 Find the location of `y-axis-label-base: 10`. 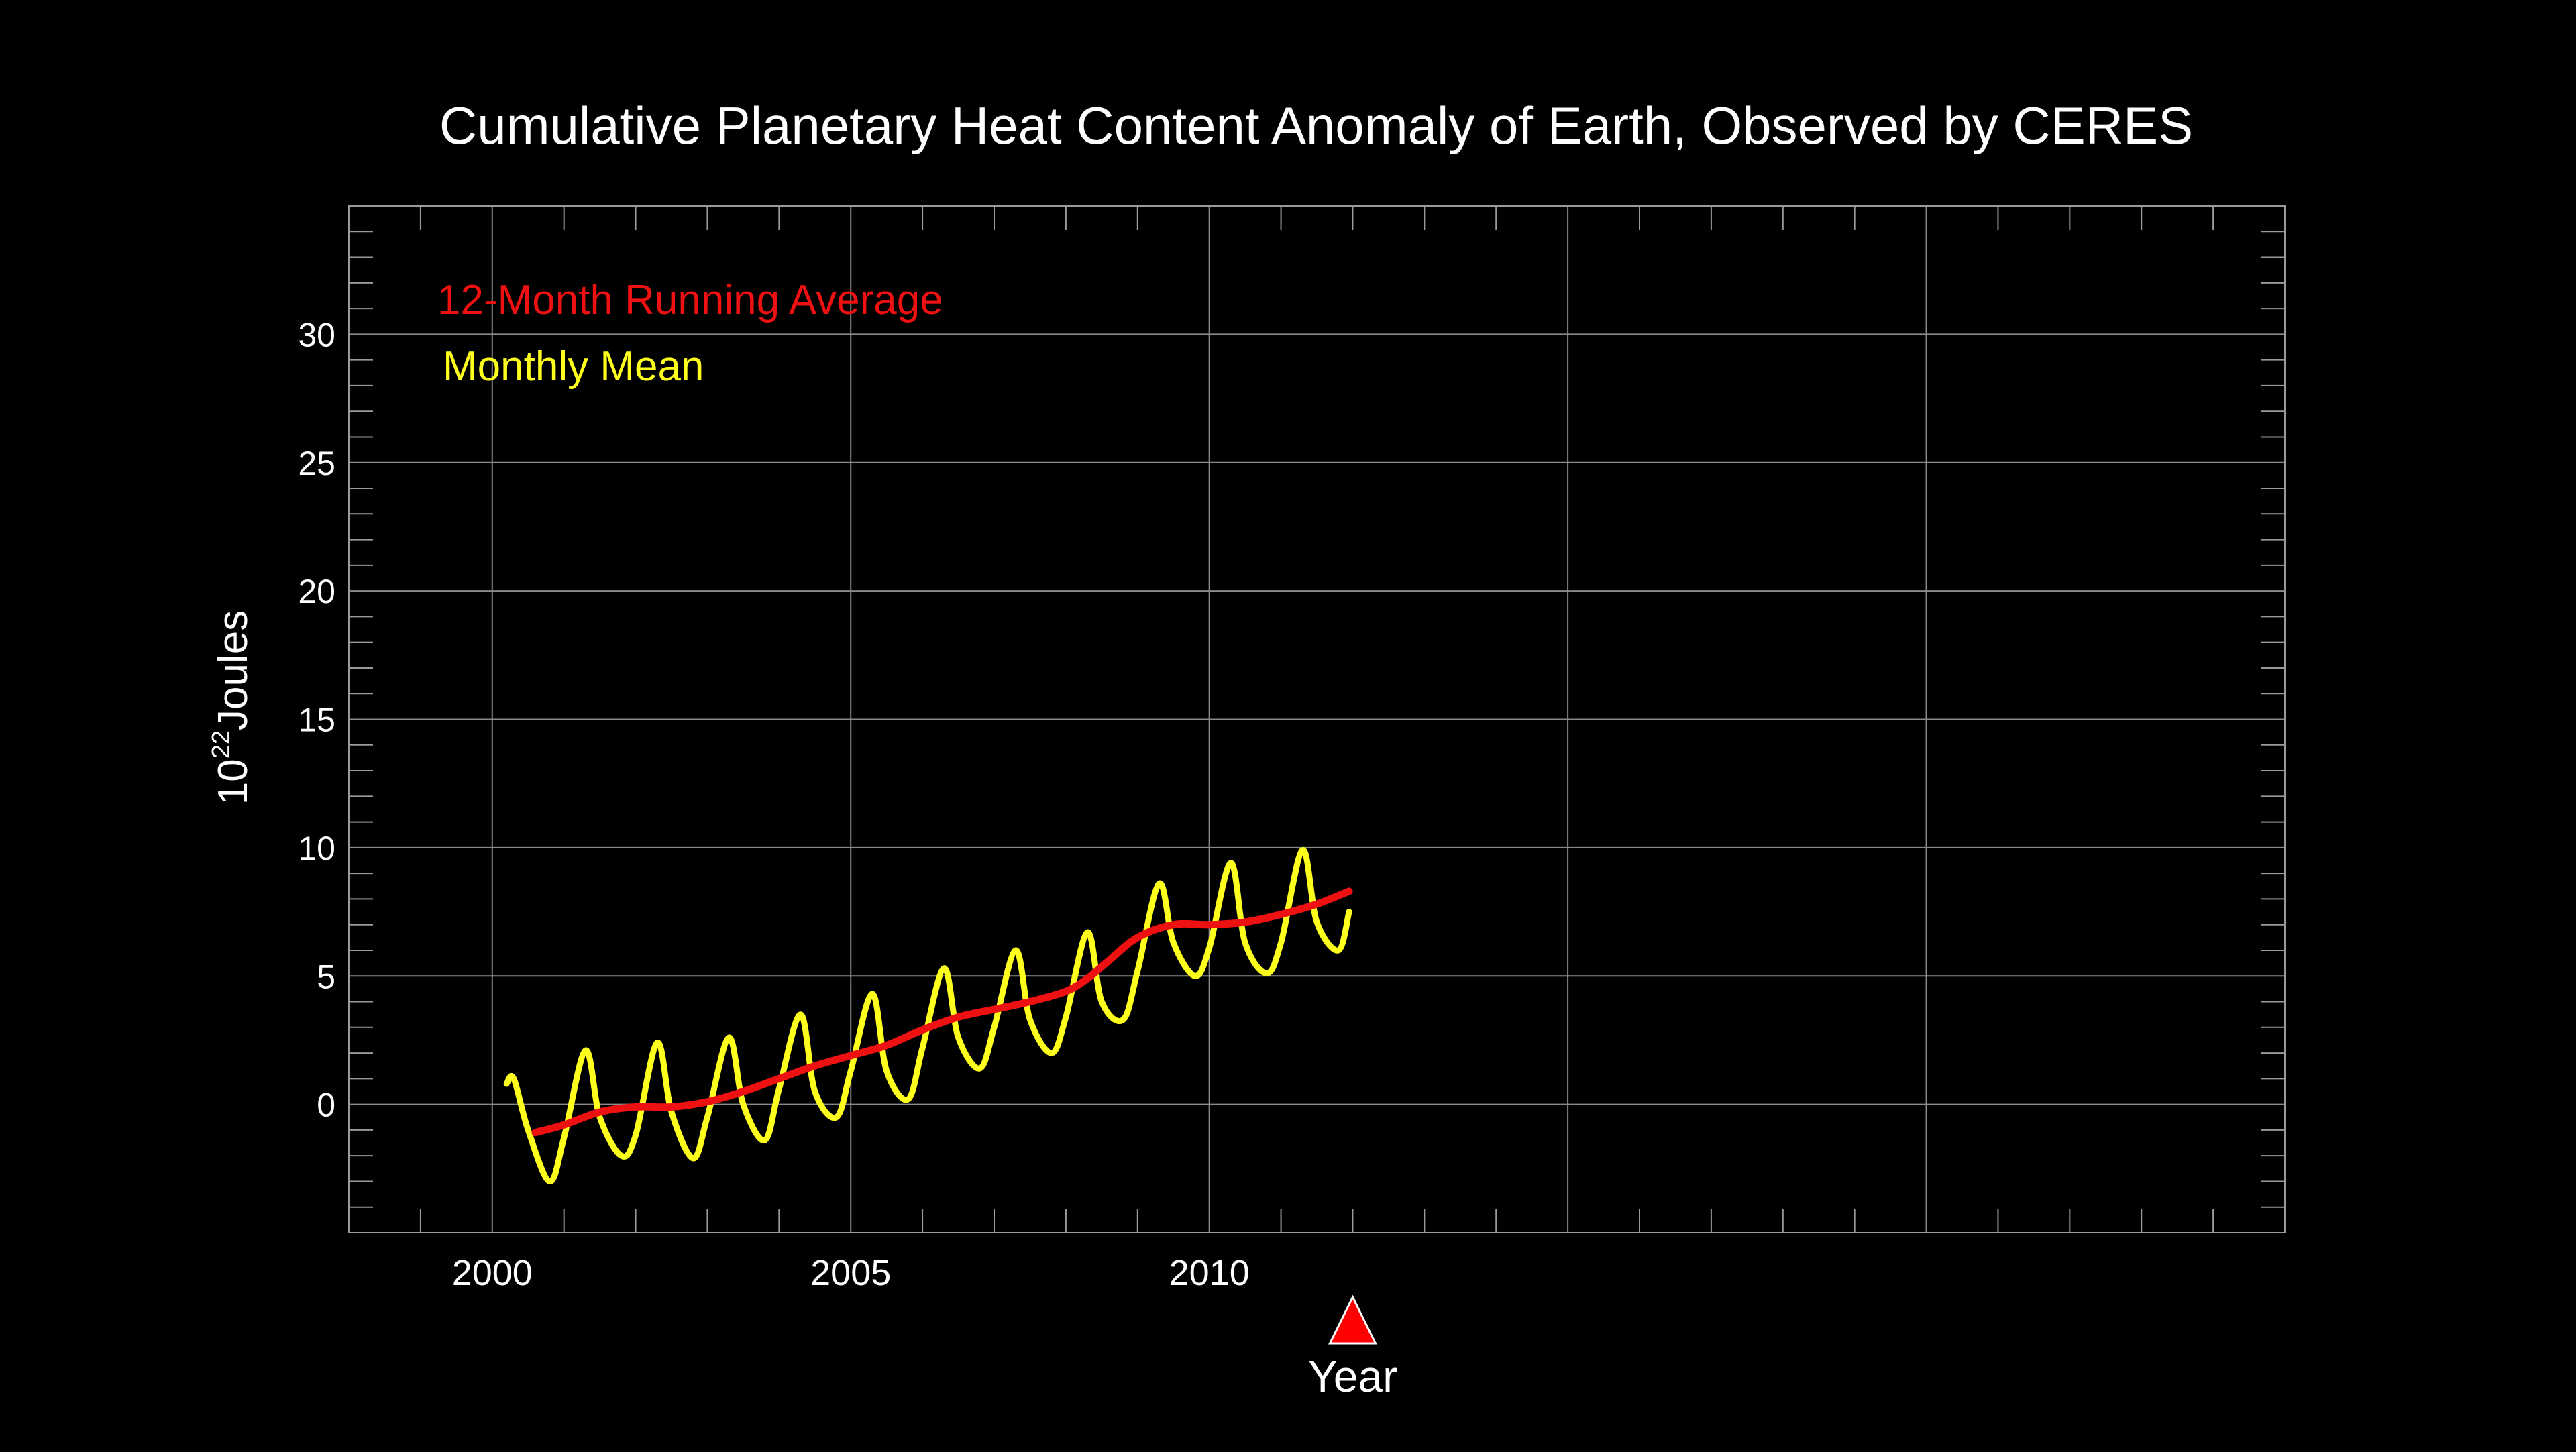

y-axis-label-base: 10 is located at coordinates (233, 782).